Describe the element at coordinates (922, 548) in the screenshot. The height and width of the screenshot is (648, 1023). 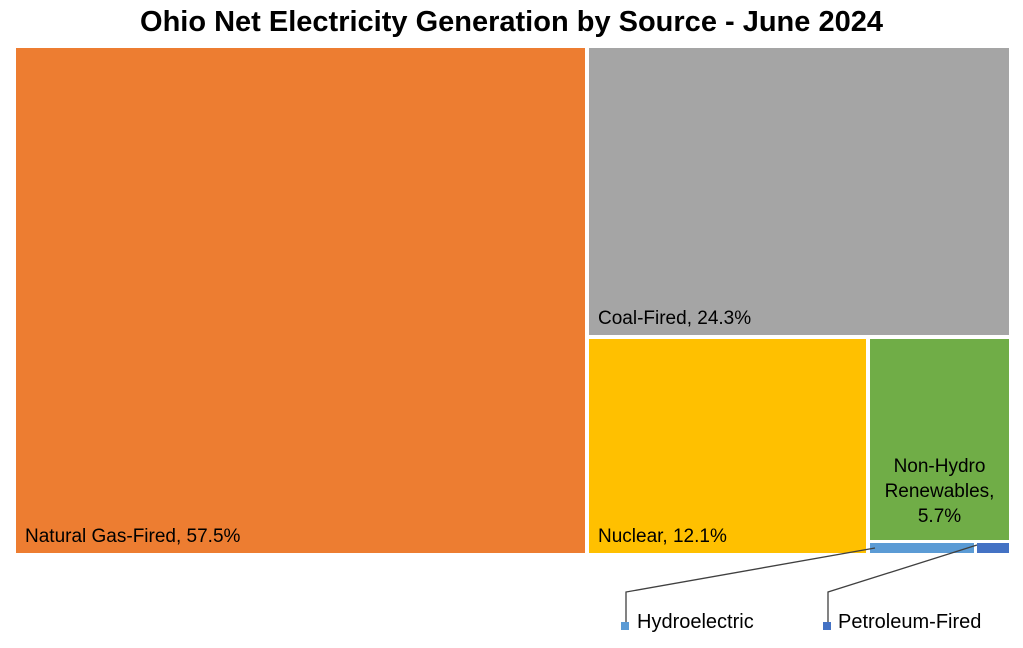
I see `tile-hydroelectric` at that location.